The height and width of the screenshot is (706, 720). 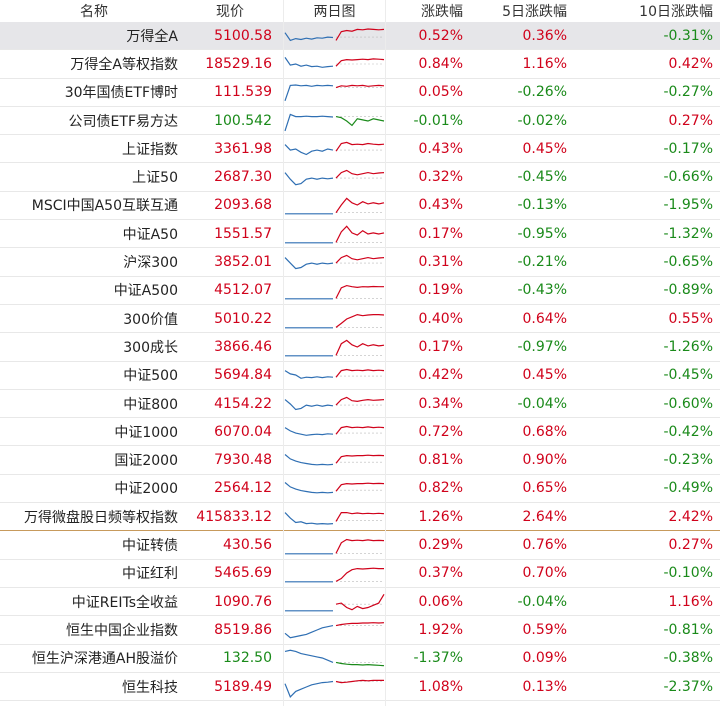 What do you see at coordinates (440, 686) in the screenshot?
I see `change-percent: 1.08%` at bounding box center [440, 686].